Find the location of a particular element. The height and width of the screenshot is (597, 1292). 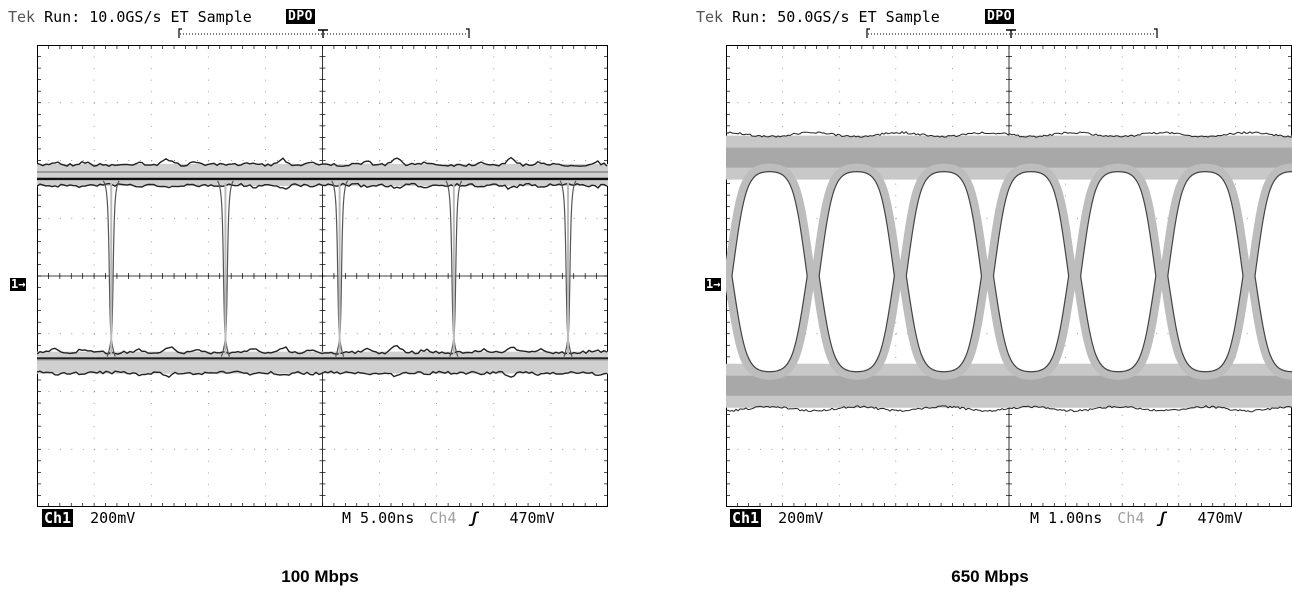

scope-footer-right: M 5.00ns Ch4 ʃ 470mV is located at coordinates (448, 518).